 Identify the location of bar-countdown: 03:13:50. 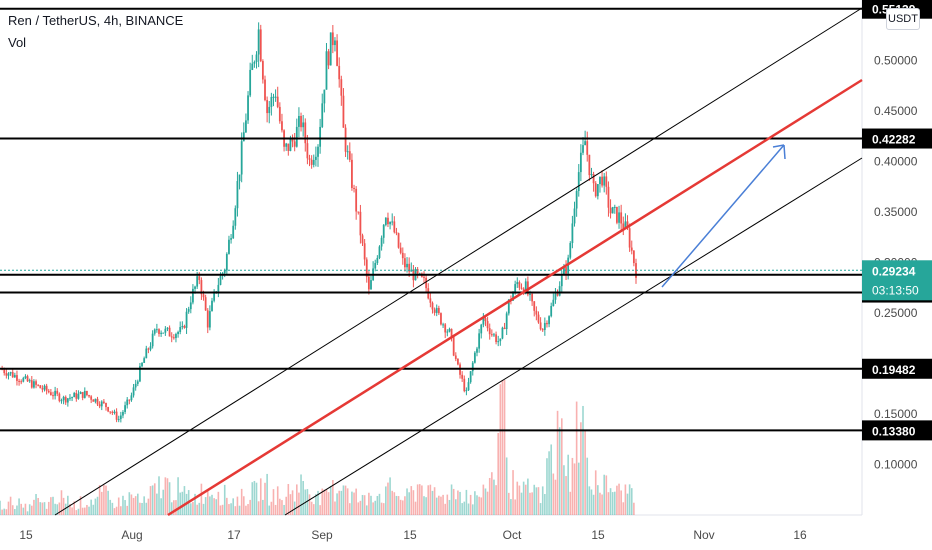
(895, 290).